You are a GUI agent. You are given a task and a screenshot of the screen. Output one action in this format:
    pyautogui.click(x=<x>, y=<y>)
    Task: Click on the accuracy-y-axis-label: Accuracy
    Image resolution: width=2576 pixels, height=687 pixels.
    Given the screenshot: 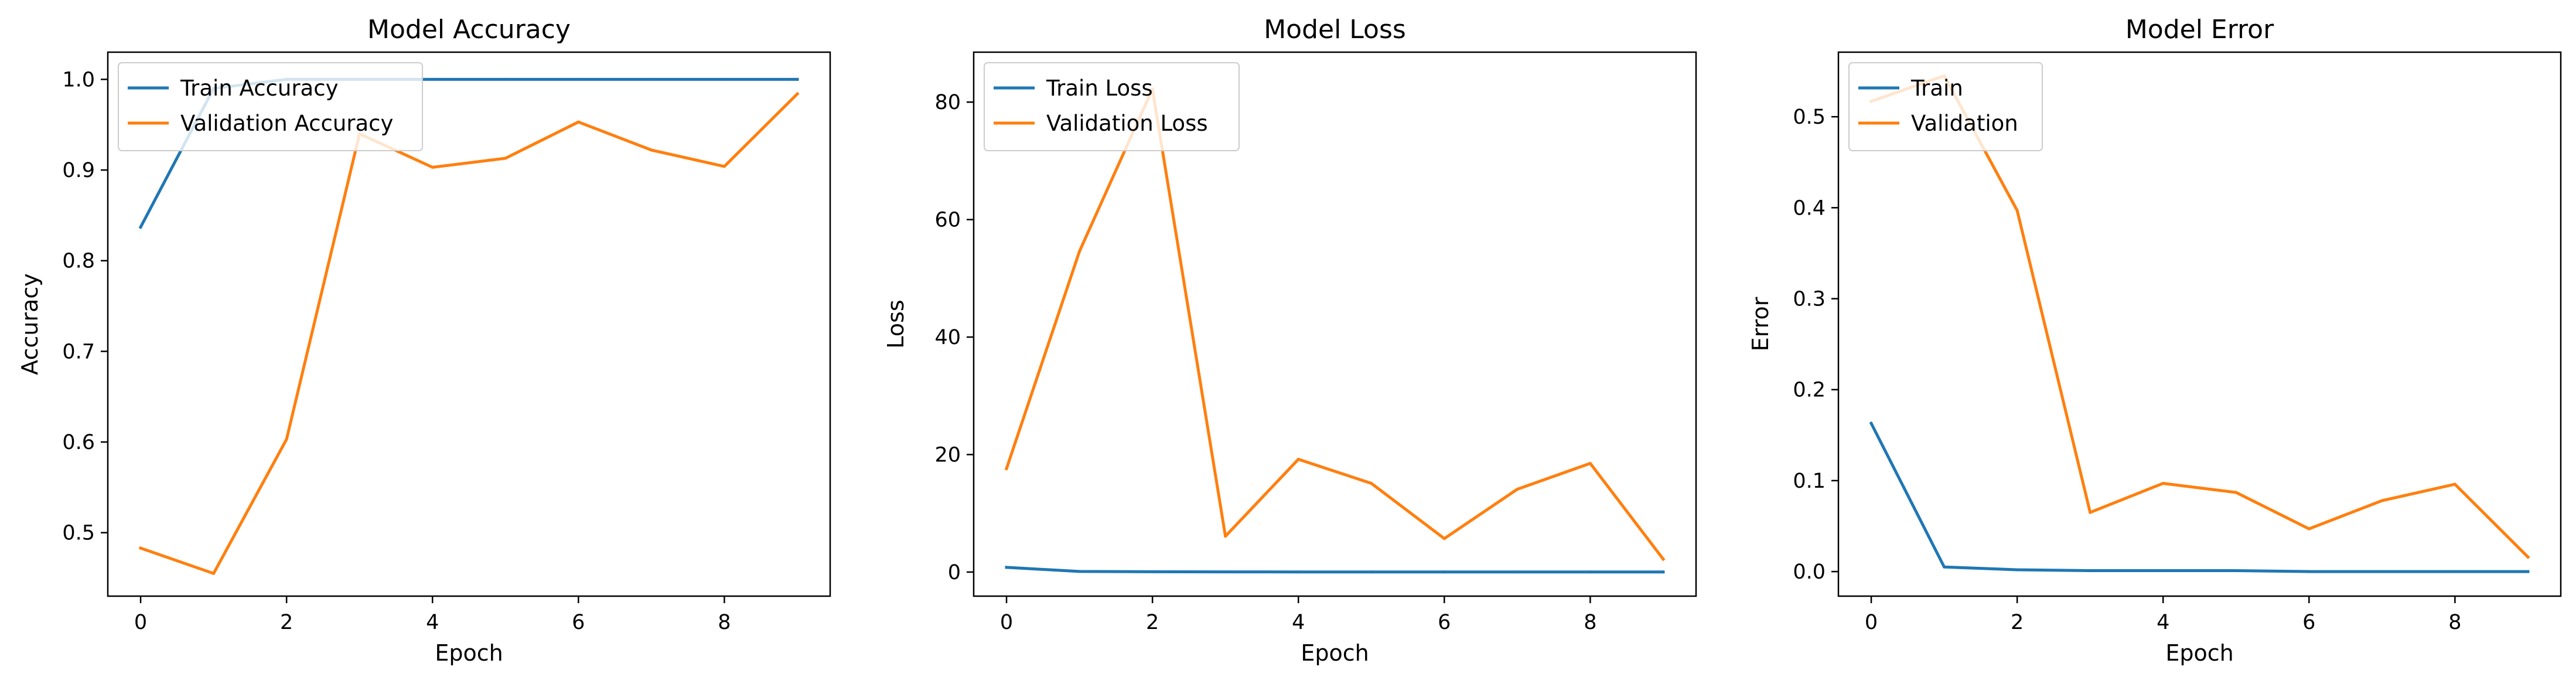 What is the action you would take?
    pyautogui.click(x=30, y=324)
    